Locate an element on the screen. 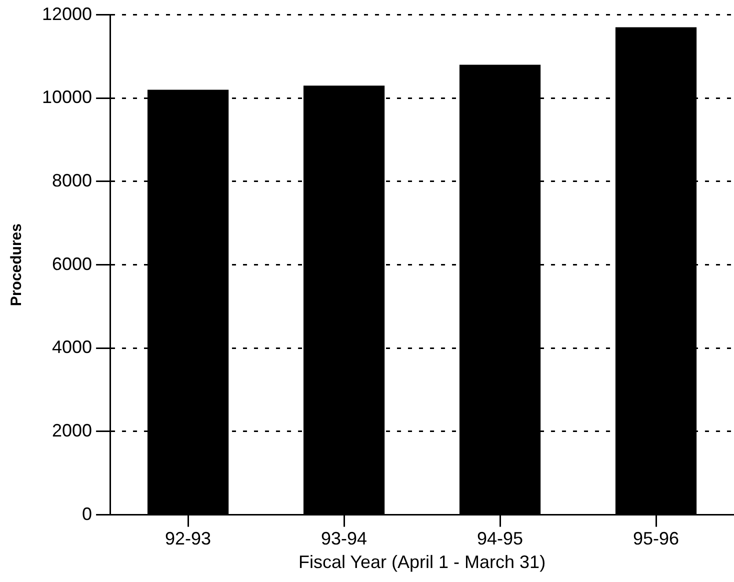 The width and height of the screenshot is (734, 582). x-axis-title: Fiscal Year (April 1 - March 31) is located at coordinates (422, 562).